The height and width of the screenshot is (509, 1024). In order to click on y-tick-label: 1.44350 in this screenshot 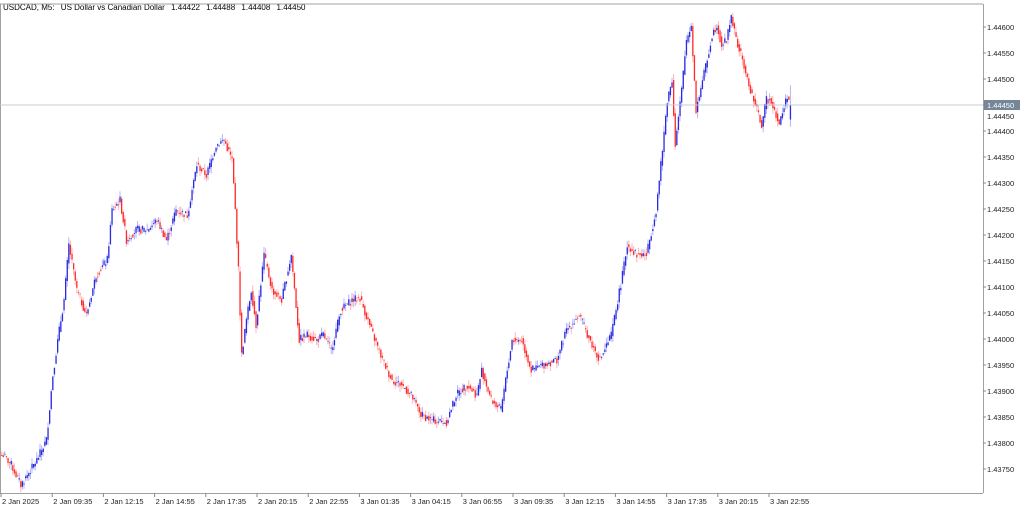, I will do `click(1000, 157)`.